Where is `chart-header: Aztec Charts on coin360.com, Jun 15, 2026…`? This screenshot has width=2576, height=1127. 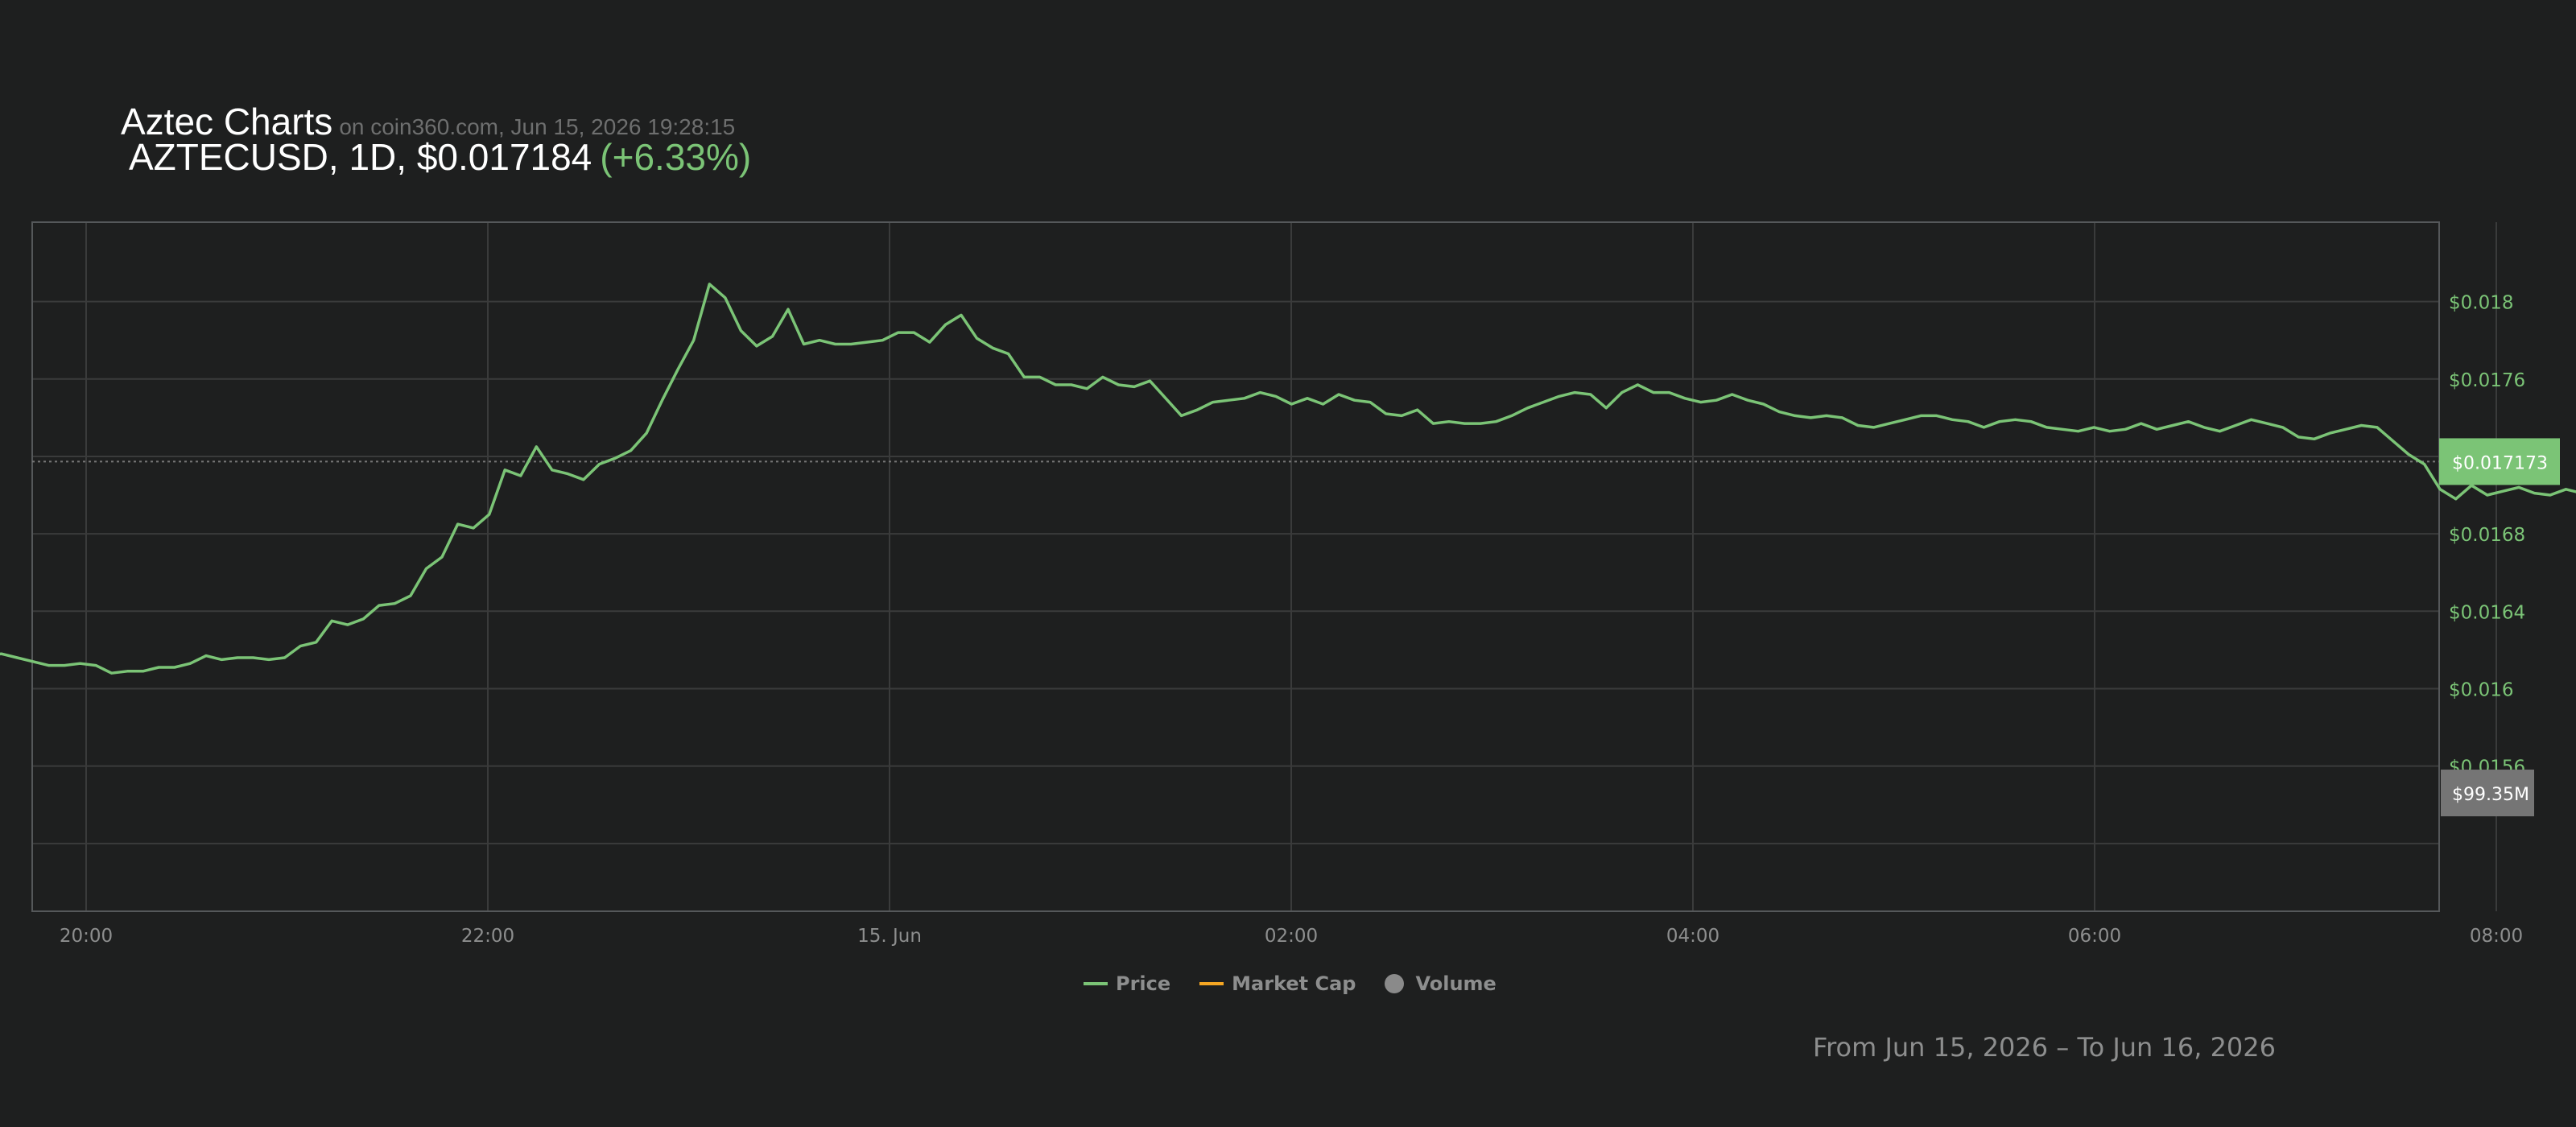 chart-header: Aztec Charts on coin360.com, Jun 15, 2026… is located at coordinates (436, 139).